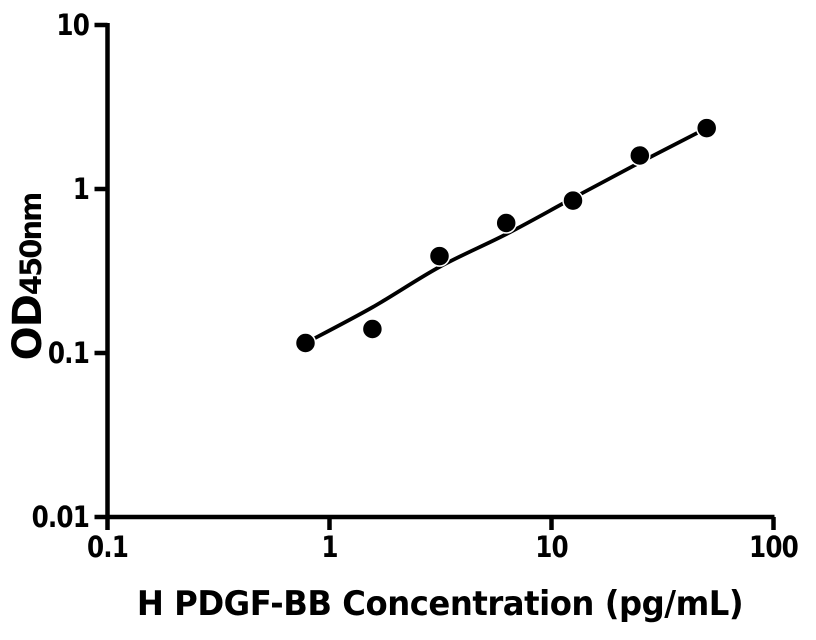 The height and width of the screenshot is (640, 816). I want to click on y-axis-title: OD450nm, so click(28, 277).